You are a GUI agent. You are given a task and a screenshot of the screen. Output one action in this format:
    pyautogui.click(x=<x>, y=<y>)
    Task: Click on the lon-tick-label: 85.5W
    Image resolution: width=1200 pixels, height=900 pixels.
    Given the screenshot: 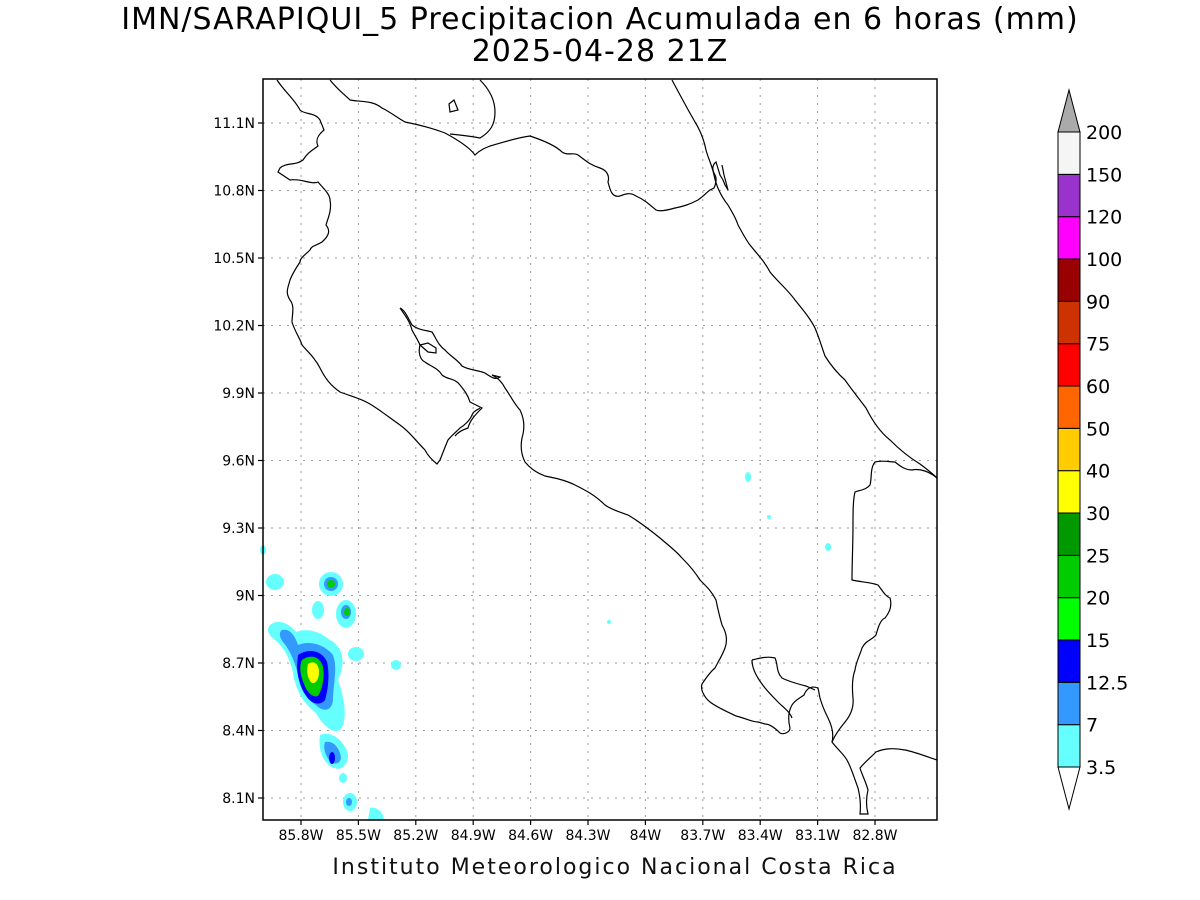 What is the action you would take?
    pyautogui.click(x=358, y=836)
    